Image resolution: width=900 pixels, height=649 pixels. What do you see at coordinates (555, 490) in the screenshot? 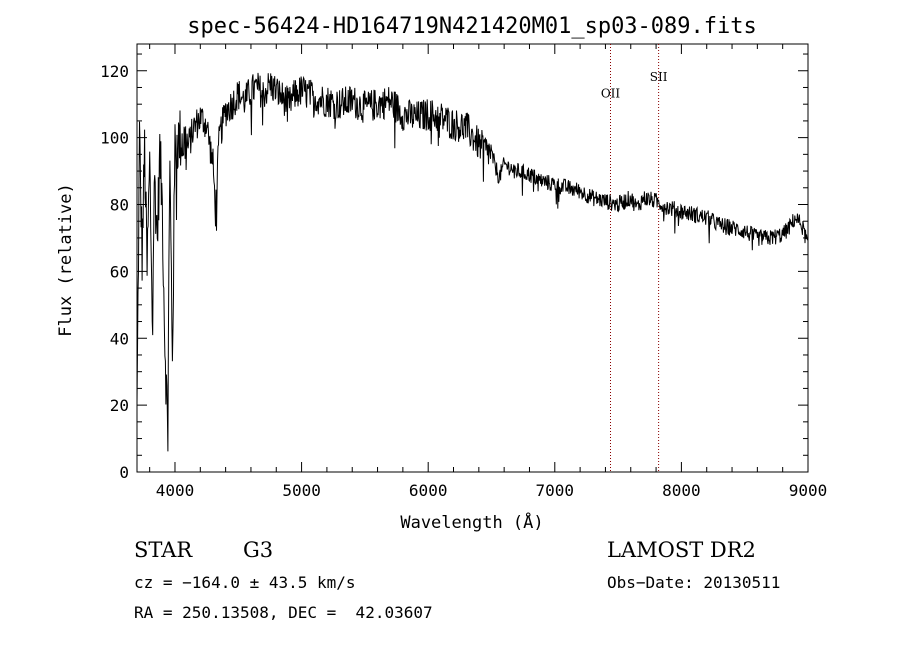
I see `x-tick-label: 7000` at bounding box center [555, 490].